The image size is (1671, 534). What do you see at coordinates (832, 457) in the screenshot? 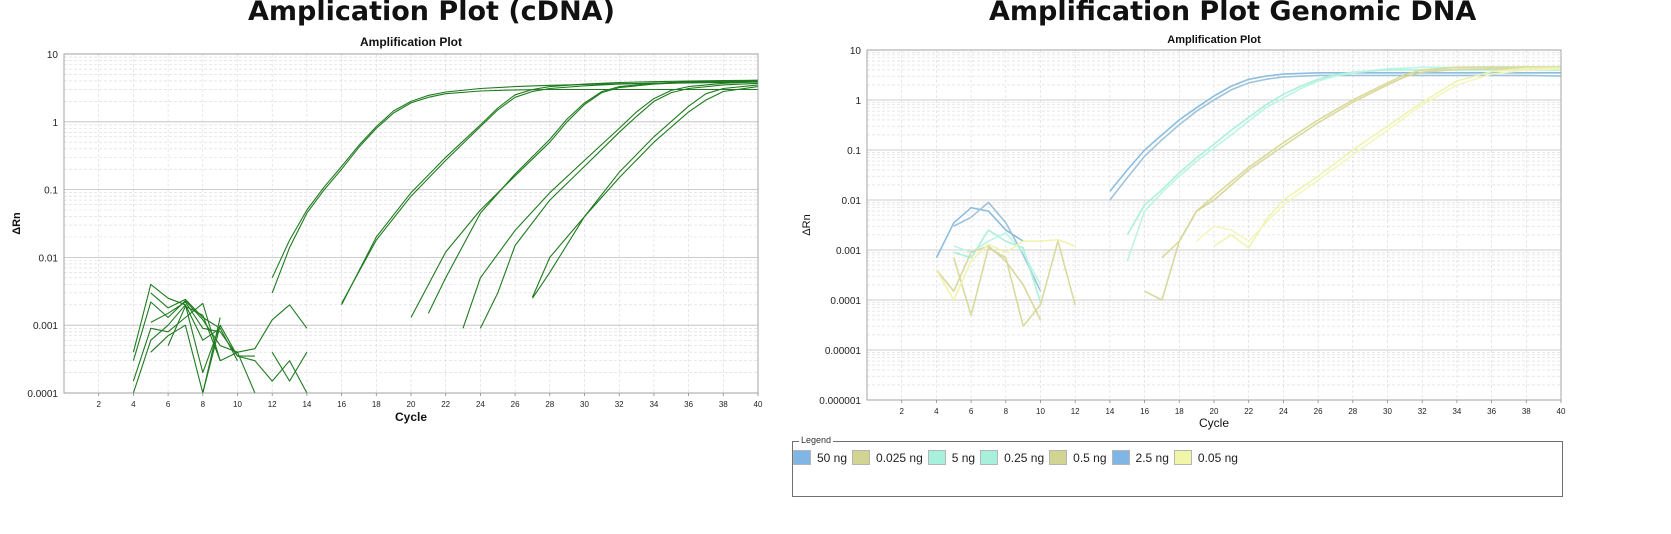
I see `legend-label: 50 ng` at bounding box center [832, 457].